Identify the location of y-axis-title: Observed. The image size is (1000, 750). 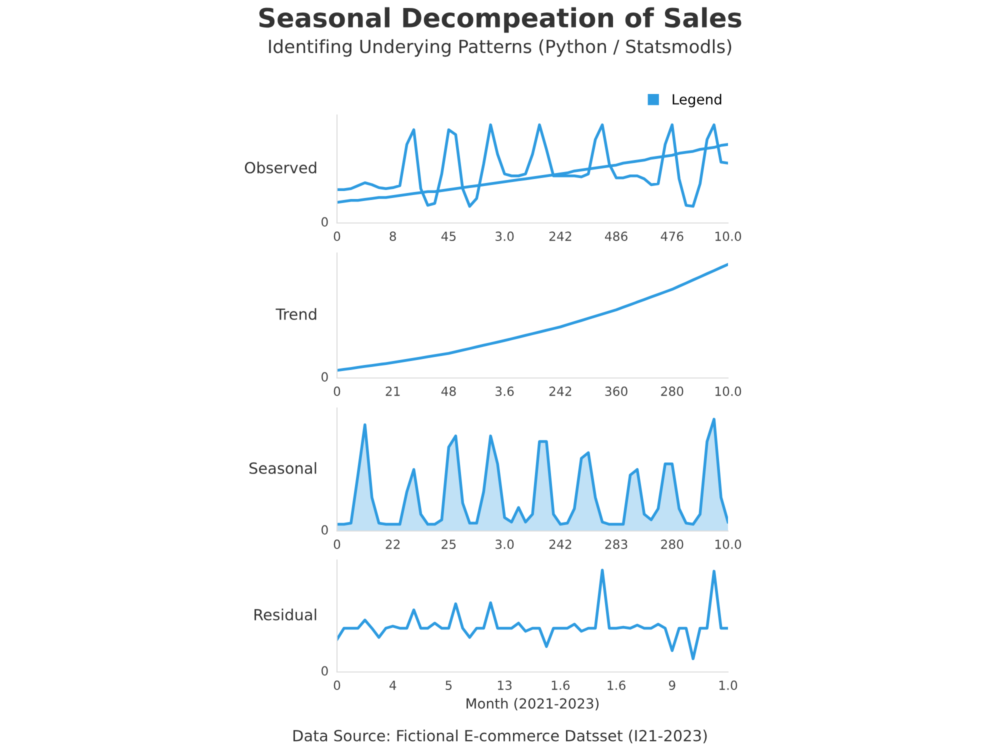
(280, 168).